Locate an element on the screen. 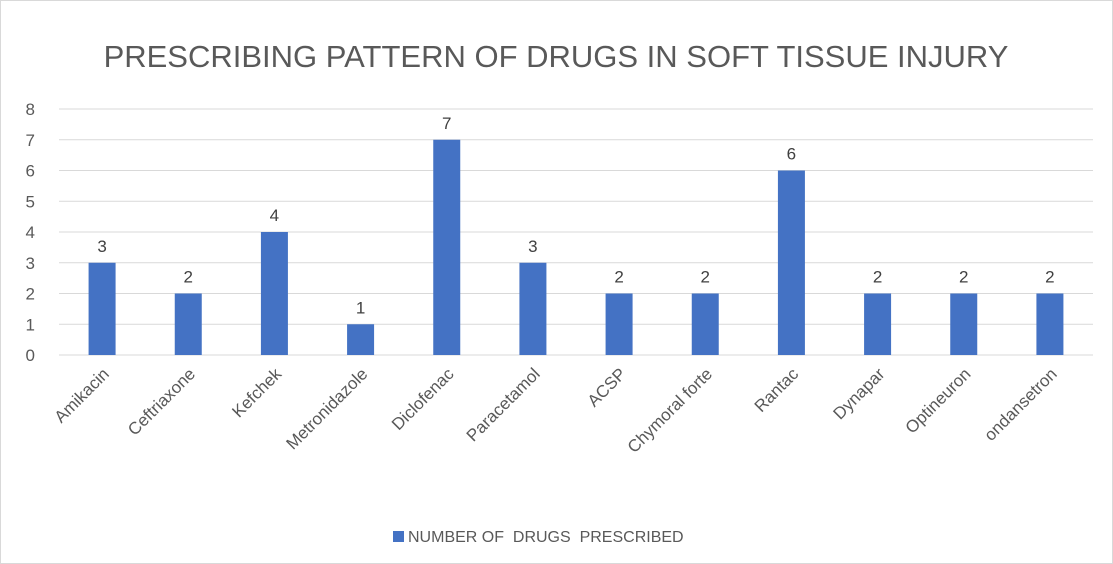 This screenshot has width=1113, height=564. x-tick-label: ondansetron is located at coordinates (1020, 404).